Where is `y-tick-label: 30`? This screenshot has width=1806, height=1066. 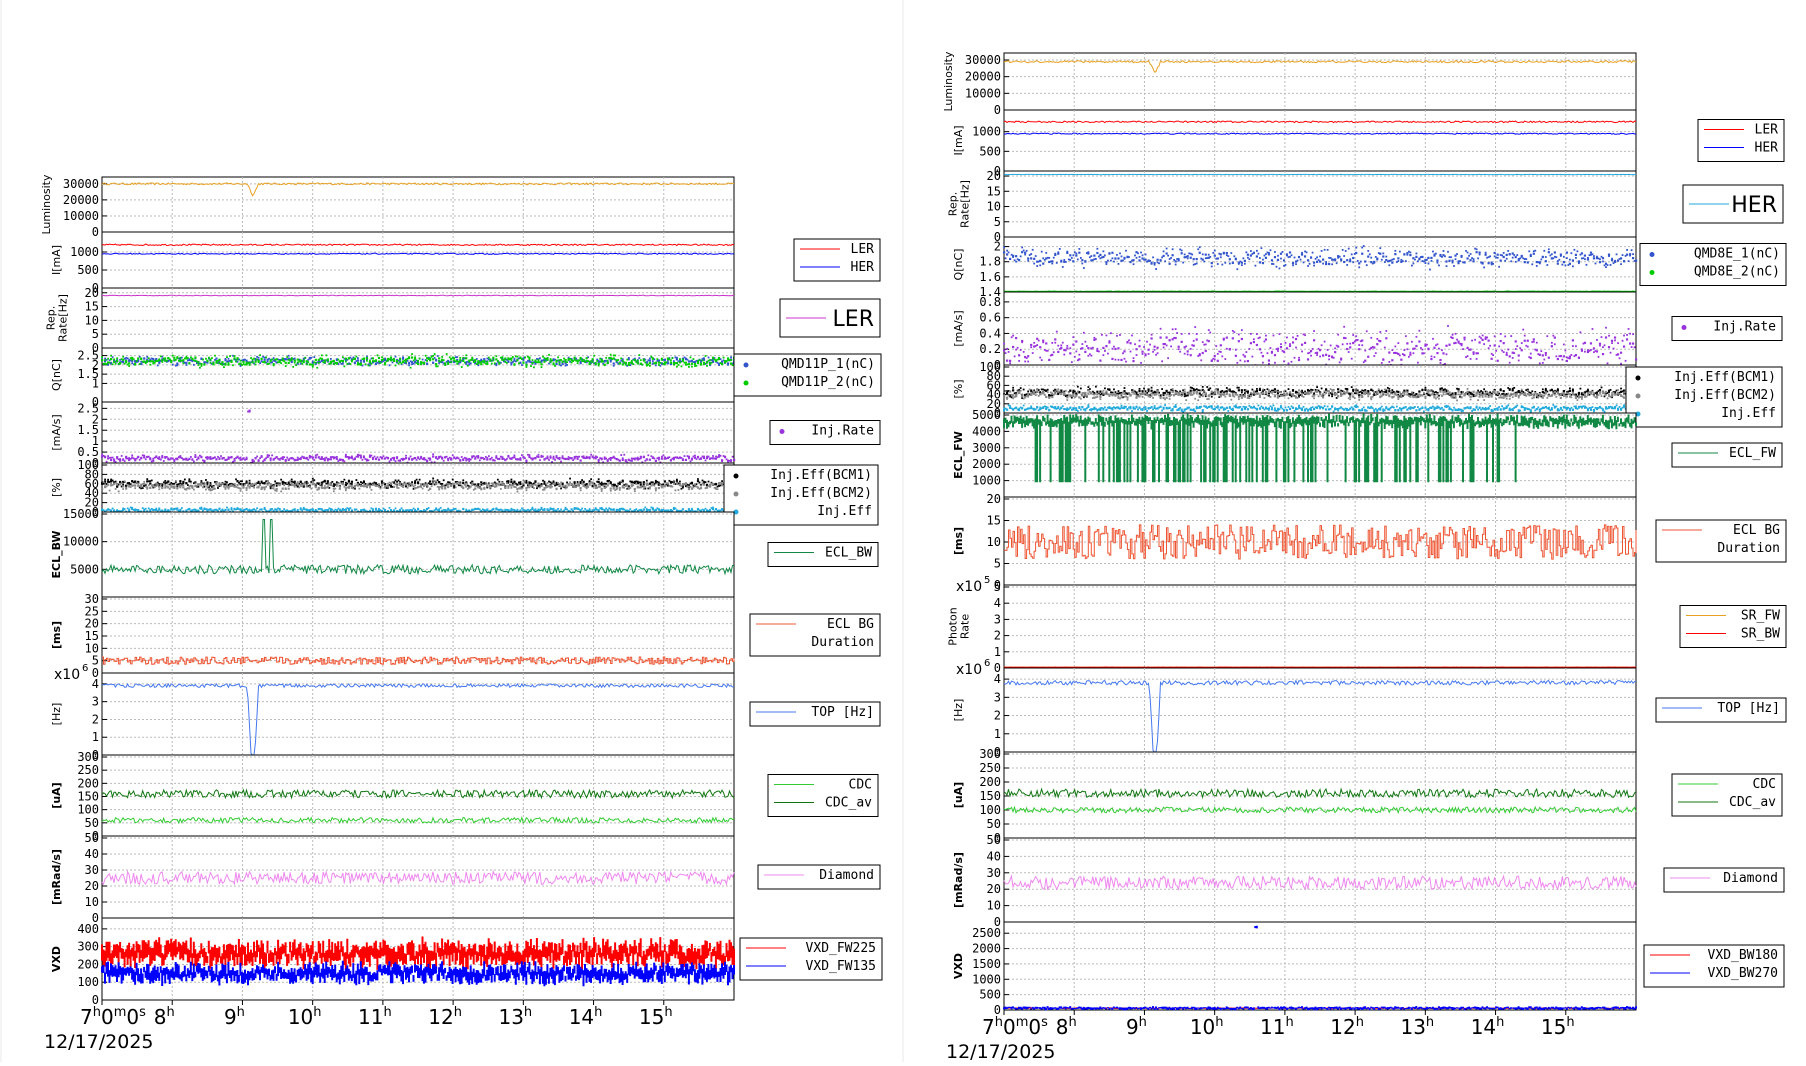
y-tick-label: 30 is located at coordinates (92, 599).